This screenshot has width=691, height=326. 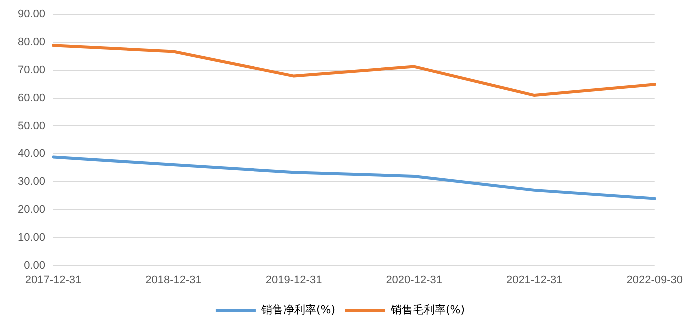 What do you see at coordinates (174, 280) in the screenshot?
I see `x-tick-label: 2018-12-31` at bounding box center [174, 280].